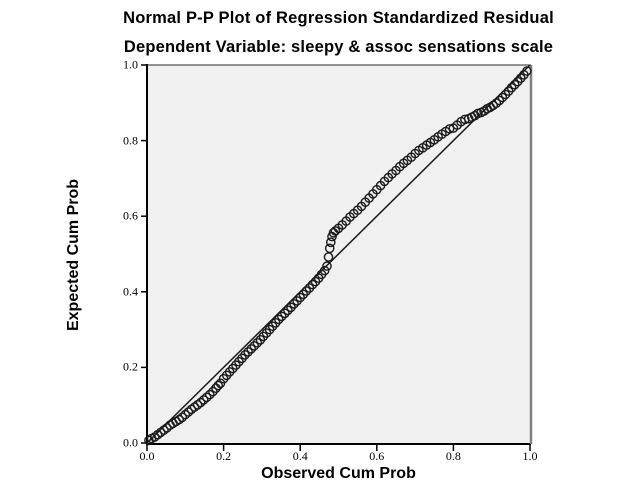 This screenshot has width=626, height=501. Describe the element at coordinates (130, 291) in the screenshot. I see `y-tick-label: 0.4` at that location.